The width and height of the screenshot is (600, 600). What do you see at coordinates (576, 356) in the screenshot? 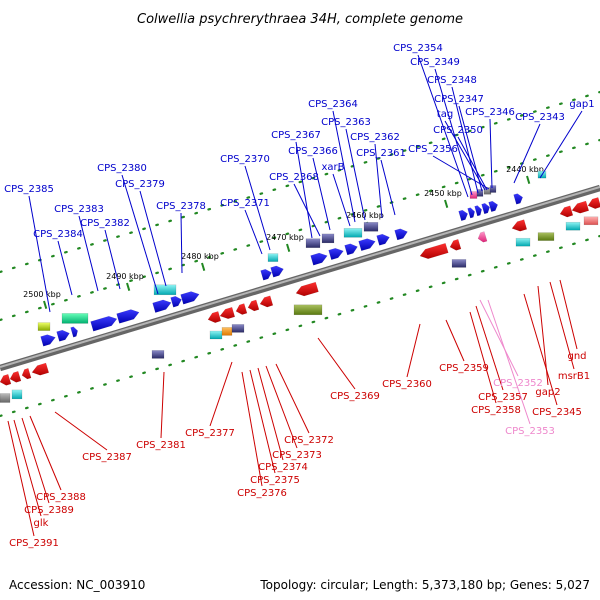
I see `reverse-gene-label: gnd` at bounding box center [576, 356].